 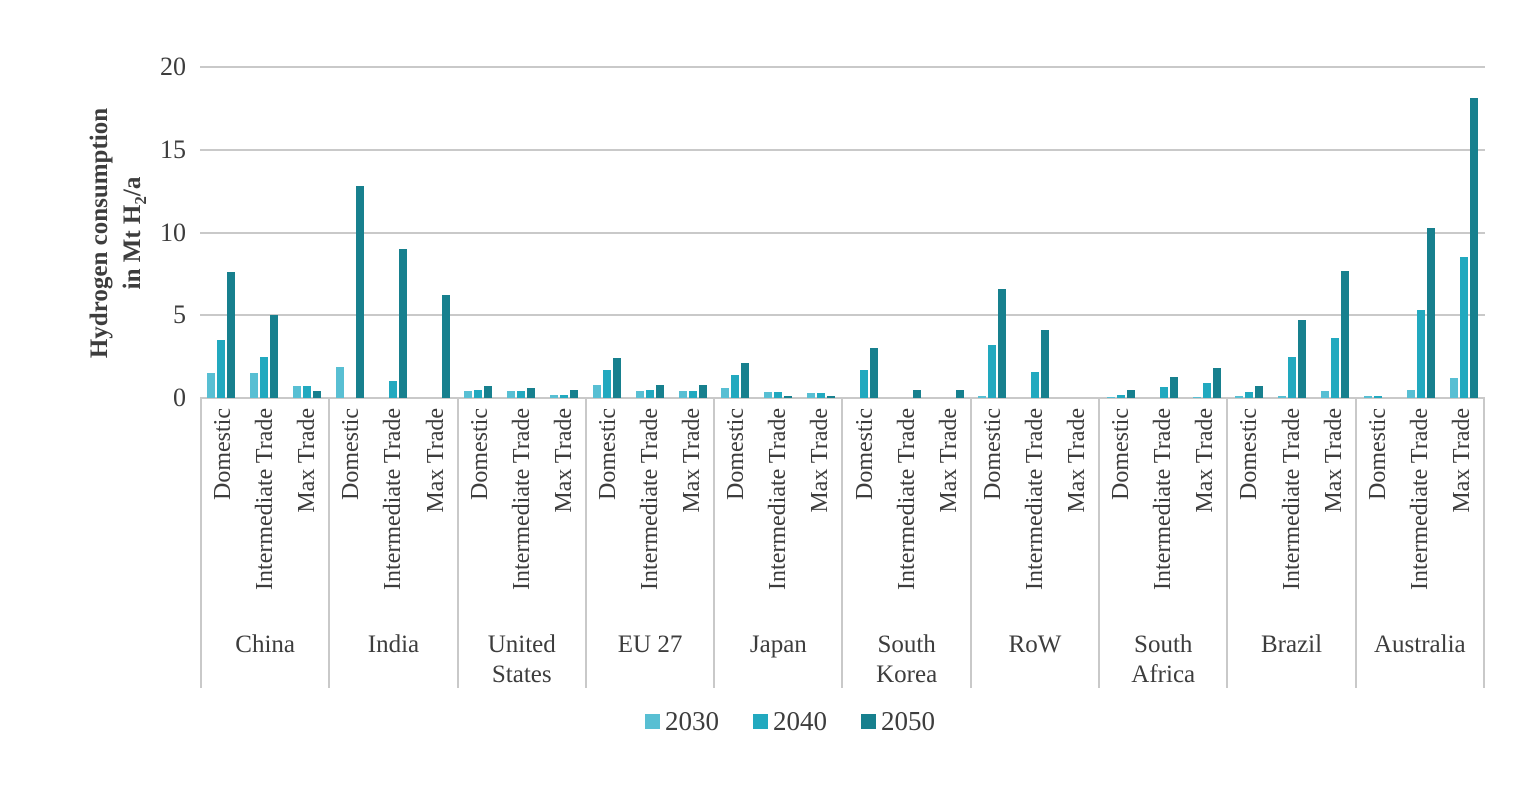 What do you see at coordinates (898, 721) in the screenshot?
I see `legend-item-2050: 2050` at bounding box center [898, 721].